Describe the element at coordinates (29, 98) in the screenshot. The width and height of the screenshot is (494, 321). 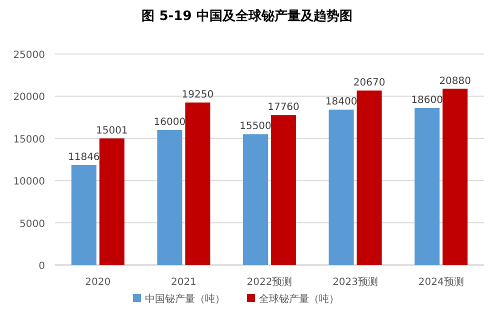
I see `y-tick-label: 20000` at that location.